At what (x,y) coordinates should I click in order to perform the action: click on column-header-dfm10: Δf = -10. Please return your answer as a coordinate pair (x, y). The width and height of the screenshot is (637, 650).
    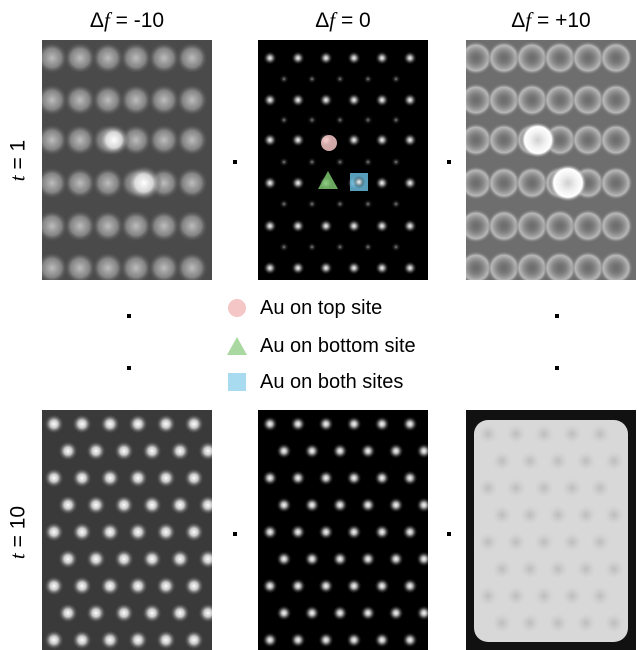
    Looking at the image, I should click on (127, 20).